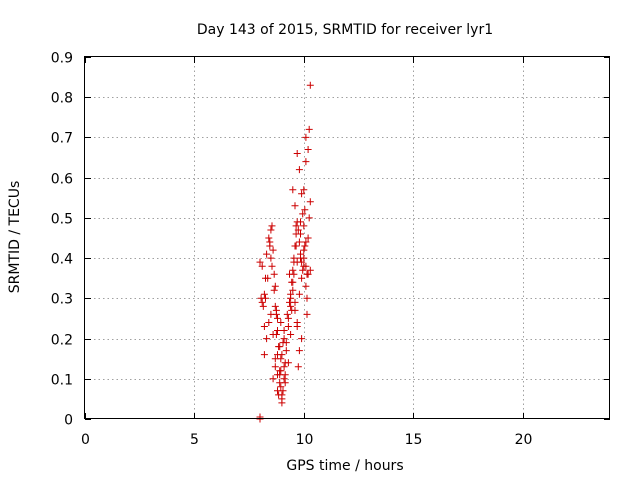  What do you see at coordinates (62, 260) in the screenshot?
I see `y-tick-label: 0.4` at bounding box center [62, 260].